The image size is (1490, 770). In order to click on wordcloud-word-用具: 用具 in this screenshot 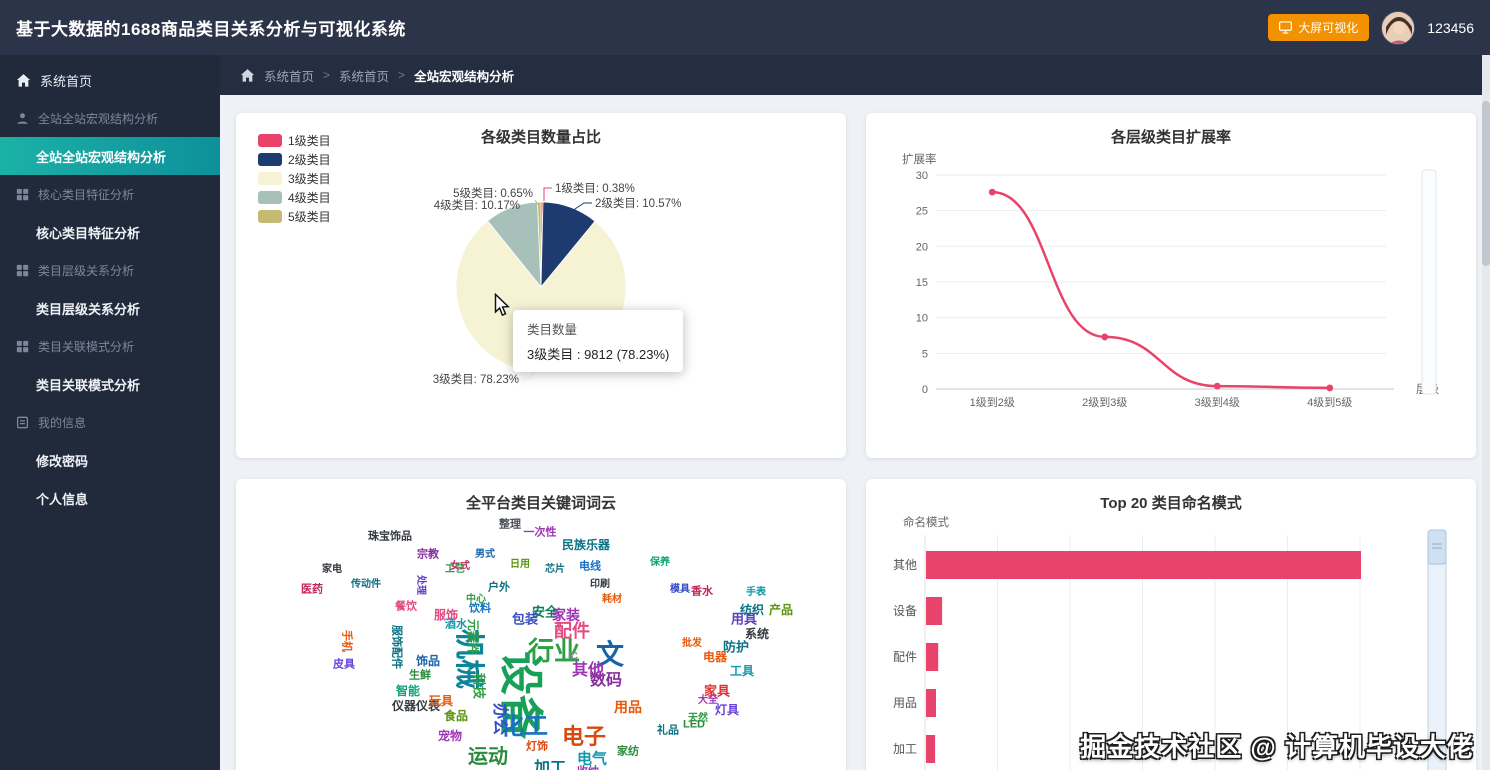, I will do `click(744, 619)`.